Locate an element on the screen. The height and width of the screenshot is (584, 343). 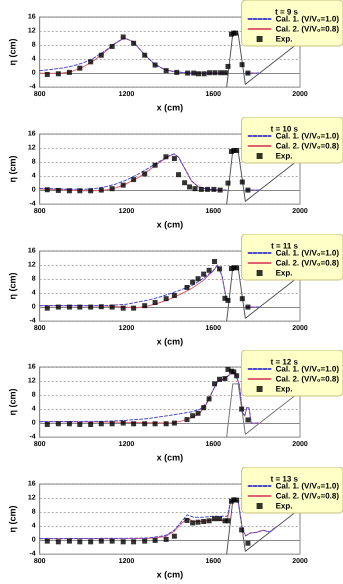
legend-title: t = 10 s is located at coordinates (284, 129).